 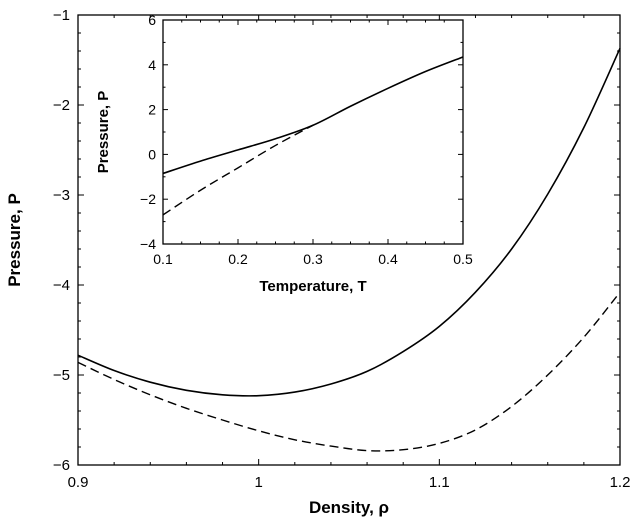 What do you see at coordinates (61, 15) in the screenshot?
I see `main-y-tick-label: −1` at bounding box center [61, 15].